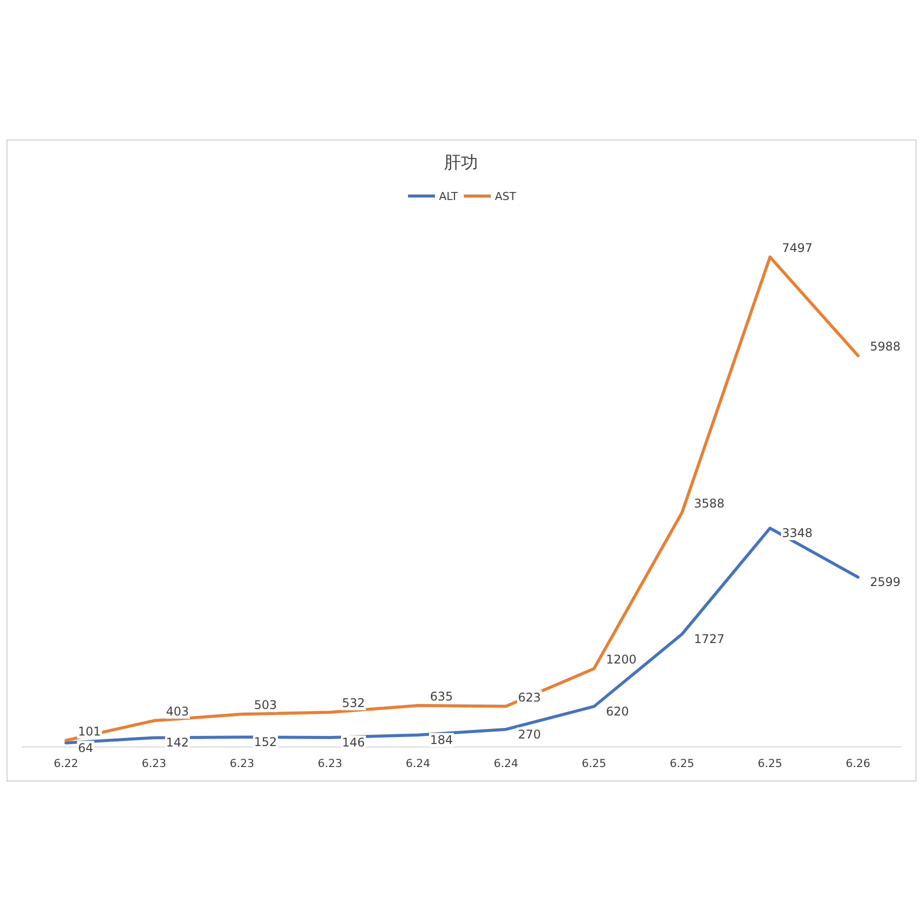  What do you see at coordinates (858, 763) in the screenshot?
I see `x-tick-label: 6.26` at bounding box center [858, 763].